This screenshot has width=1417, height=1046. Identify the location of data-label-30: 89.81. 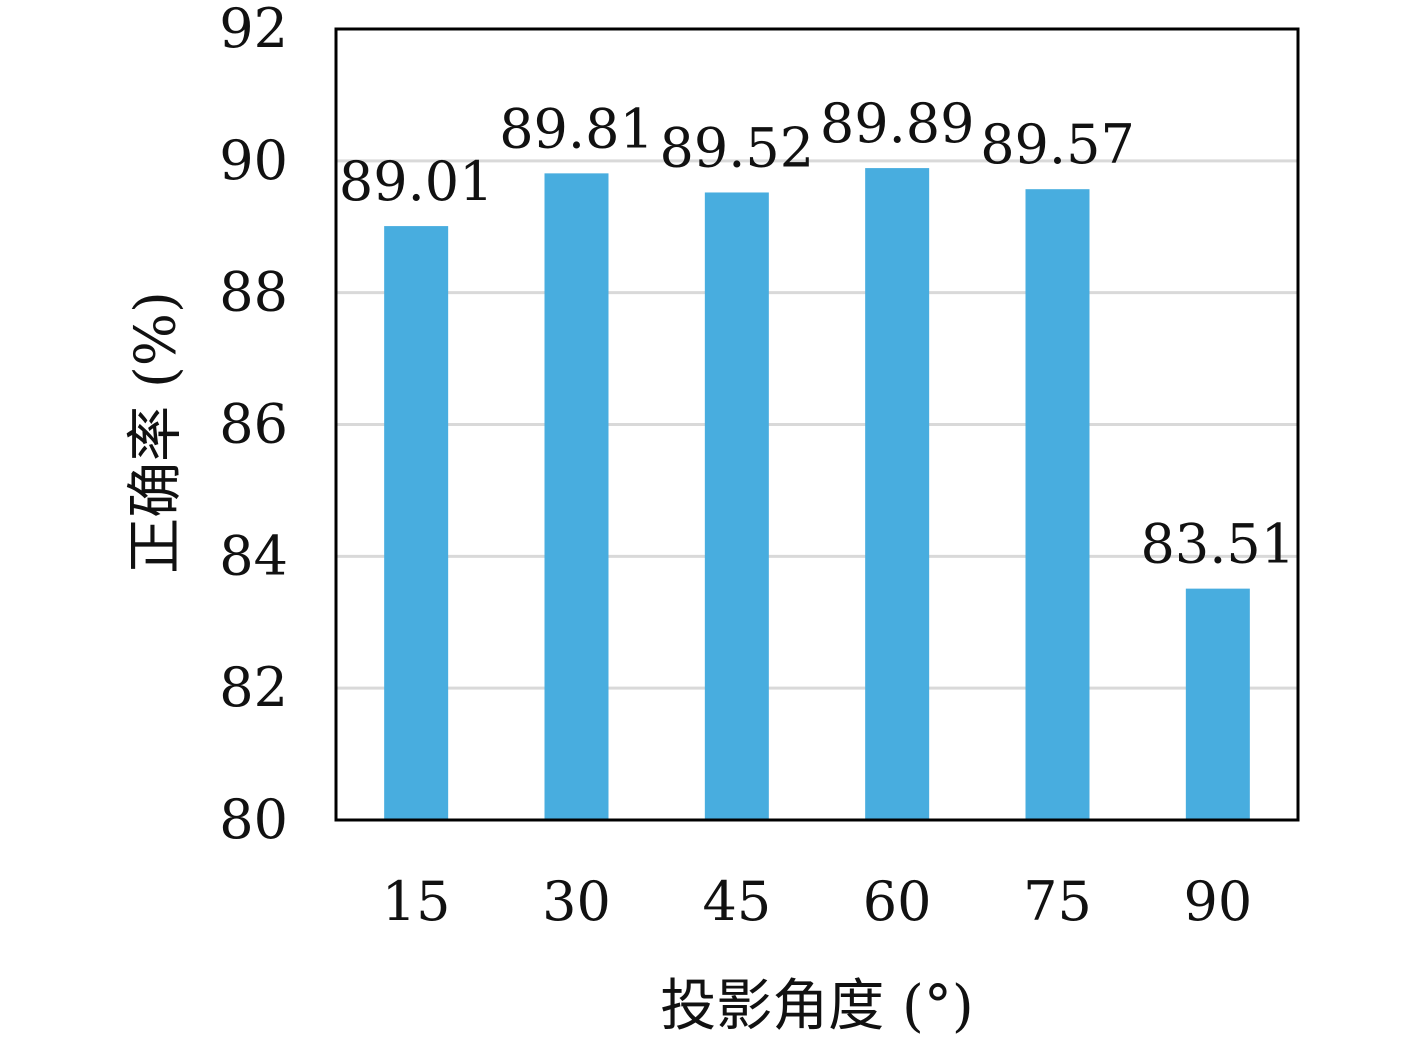
(576, 128).